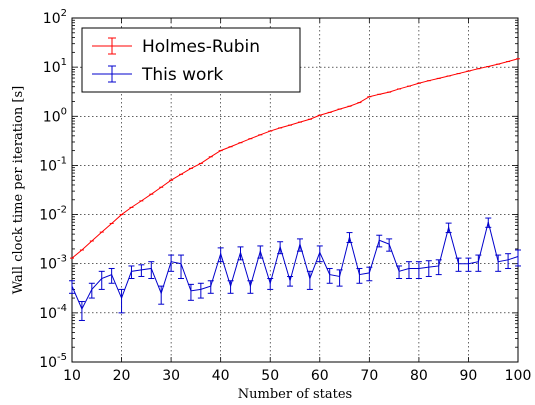 This screenshot has width=535, height=405. I want to click on y-tick-label: 10⁻¹, so click(53, 164).